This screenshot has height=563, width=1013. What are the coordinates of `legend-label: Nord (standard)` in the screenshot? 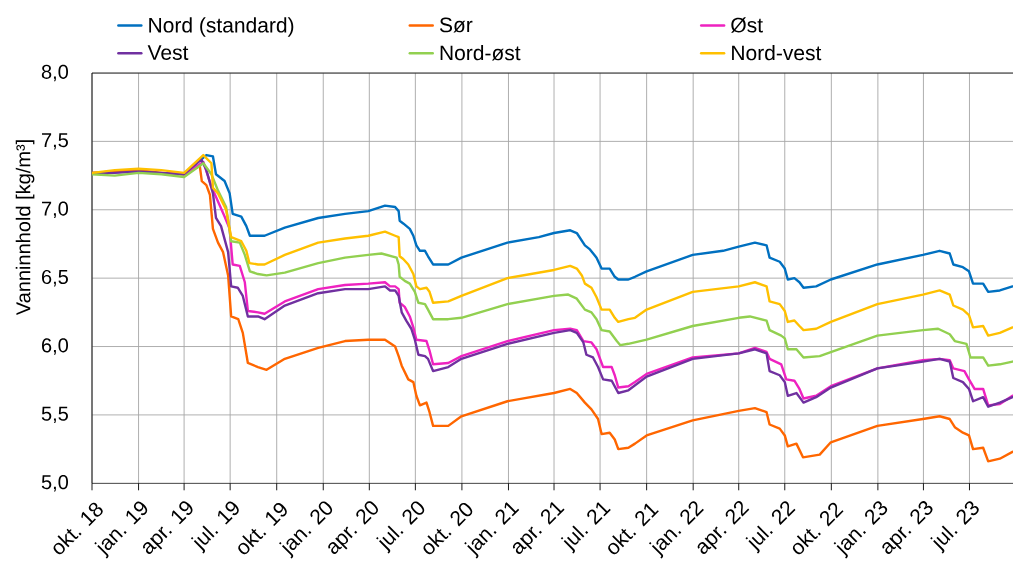 It's located at (221, 27).